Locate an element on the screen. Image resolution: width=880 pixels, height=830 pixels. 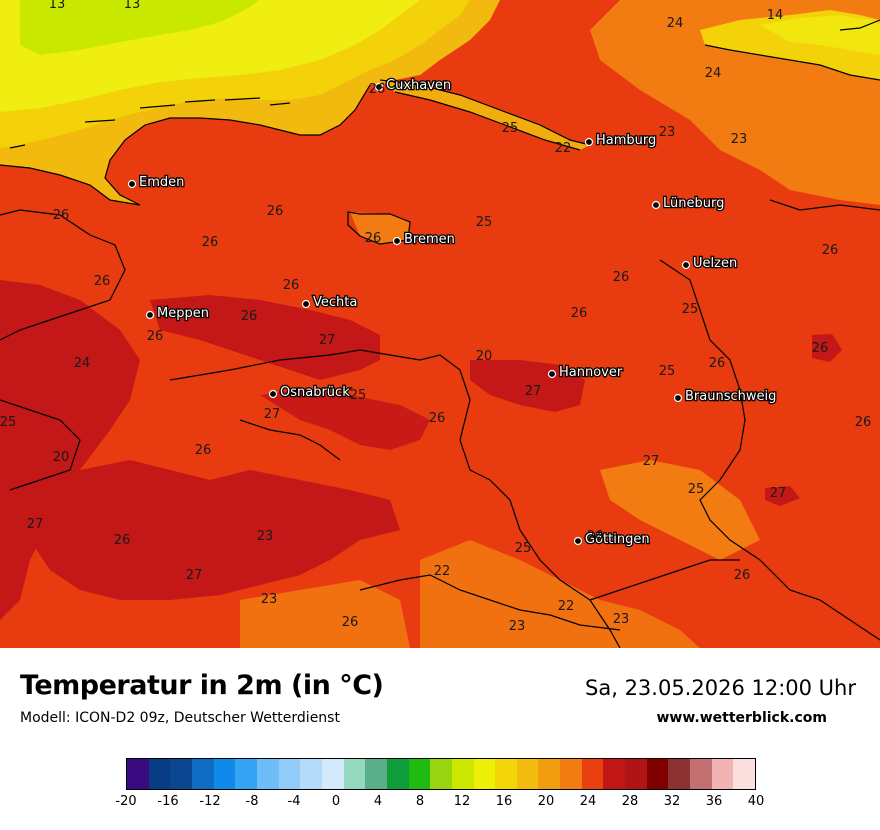
zone-26-28-east-spot is located at coordinates (827, 348).